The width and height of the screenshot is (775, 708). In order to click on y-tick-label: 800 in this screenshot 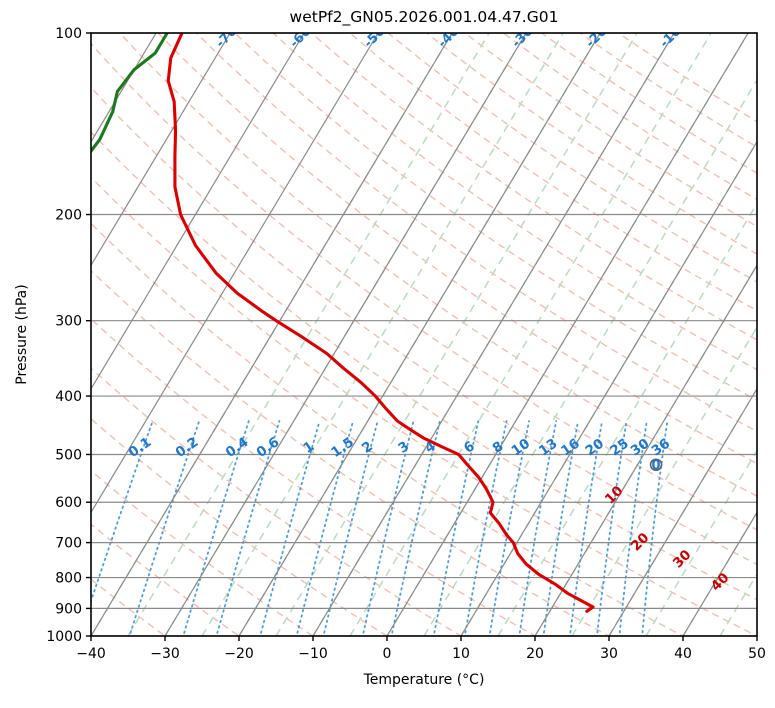, I will do `click(68, 579)`.